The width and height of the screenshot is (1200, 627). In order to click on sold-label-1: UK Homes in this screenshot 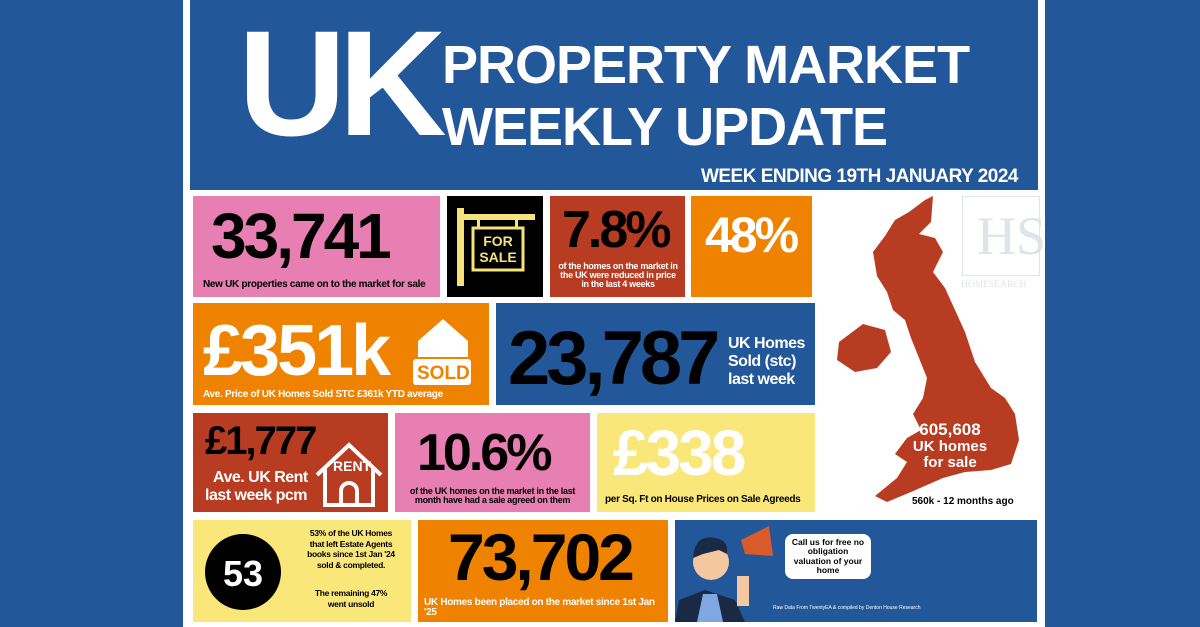, I will do `click(766, 343)`.